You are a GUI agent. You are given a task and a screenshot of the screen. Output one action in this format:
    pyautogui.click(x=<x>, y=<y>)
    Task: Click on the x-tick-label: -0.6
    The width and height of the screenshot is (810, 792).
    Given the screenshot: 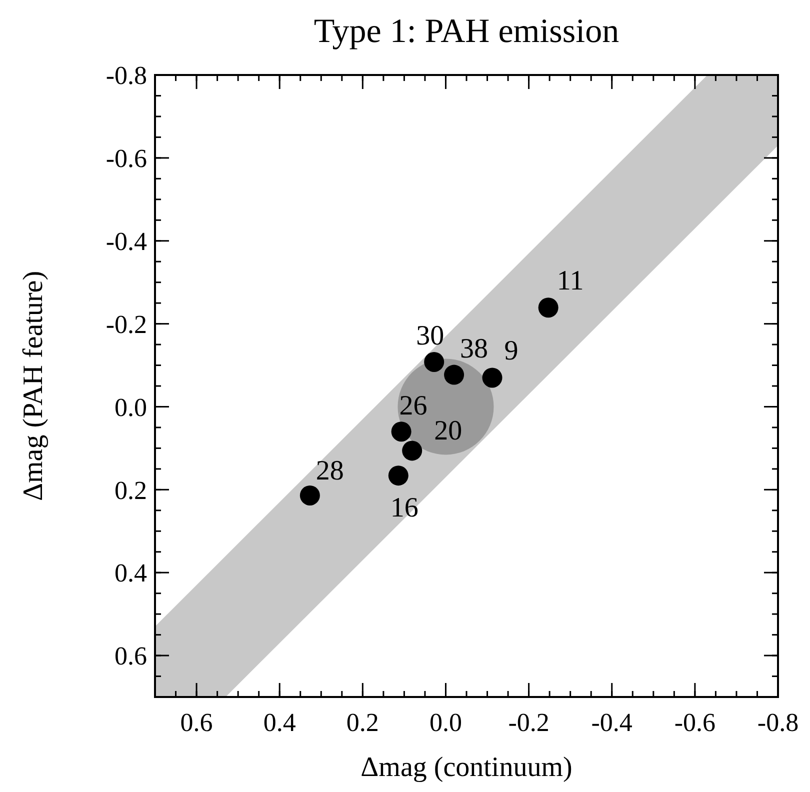 What is the action you would take?
    pyautogui.click(x=695, y=722)
    